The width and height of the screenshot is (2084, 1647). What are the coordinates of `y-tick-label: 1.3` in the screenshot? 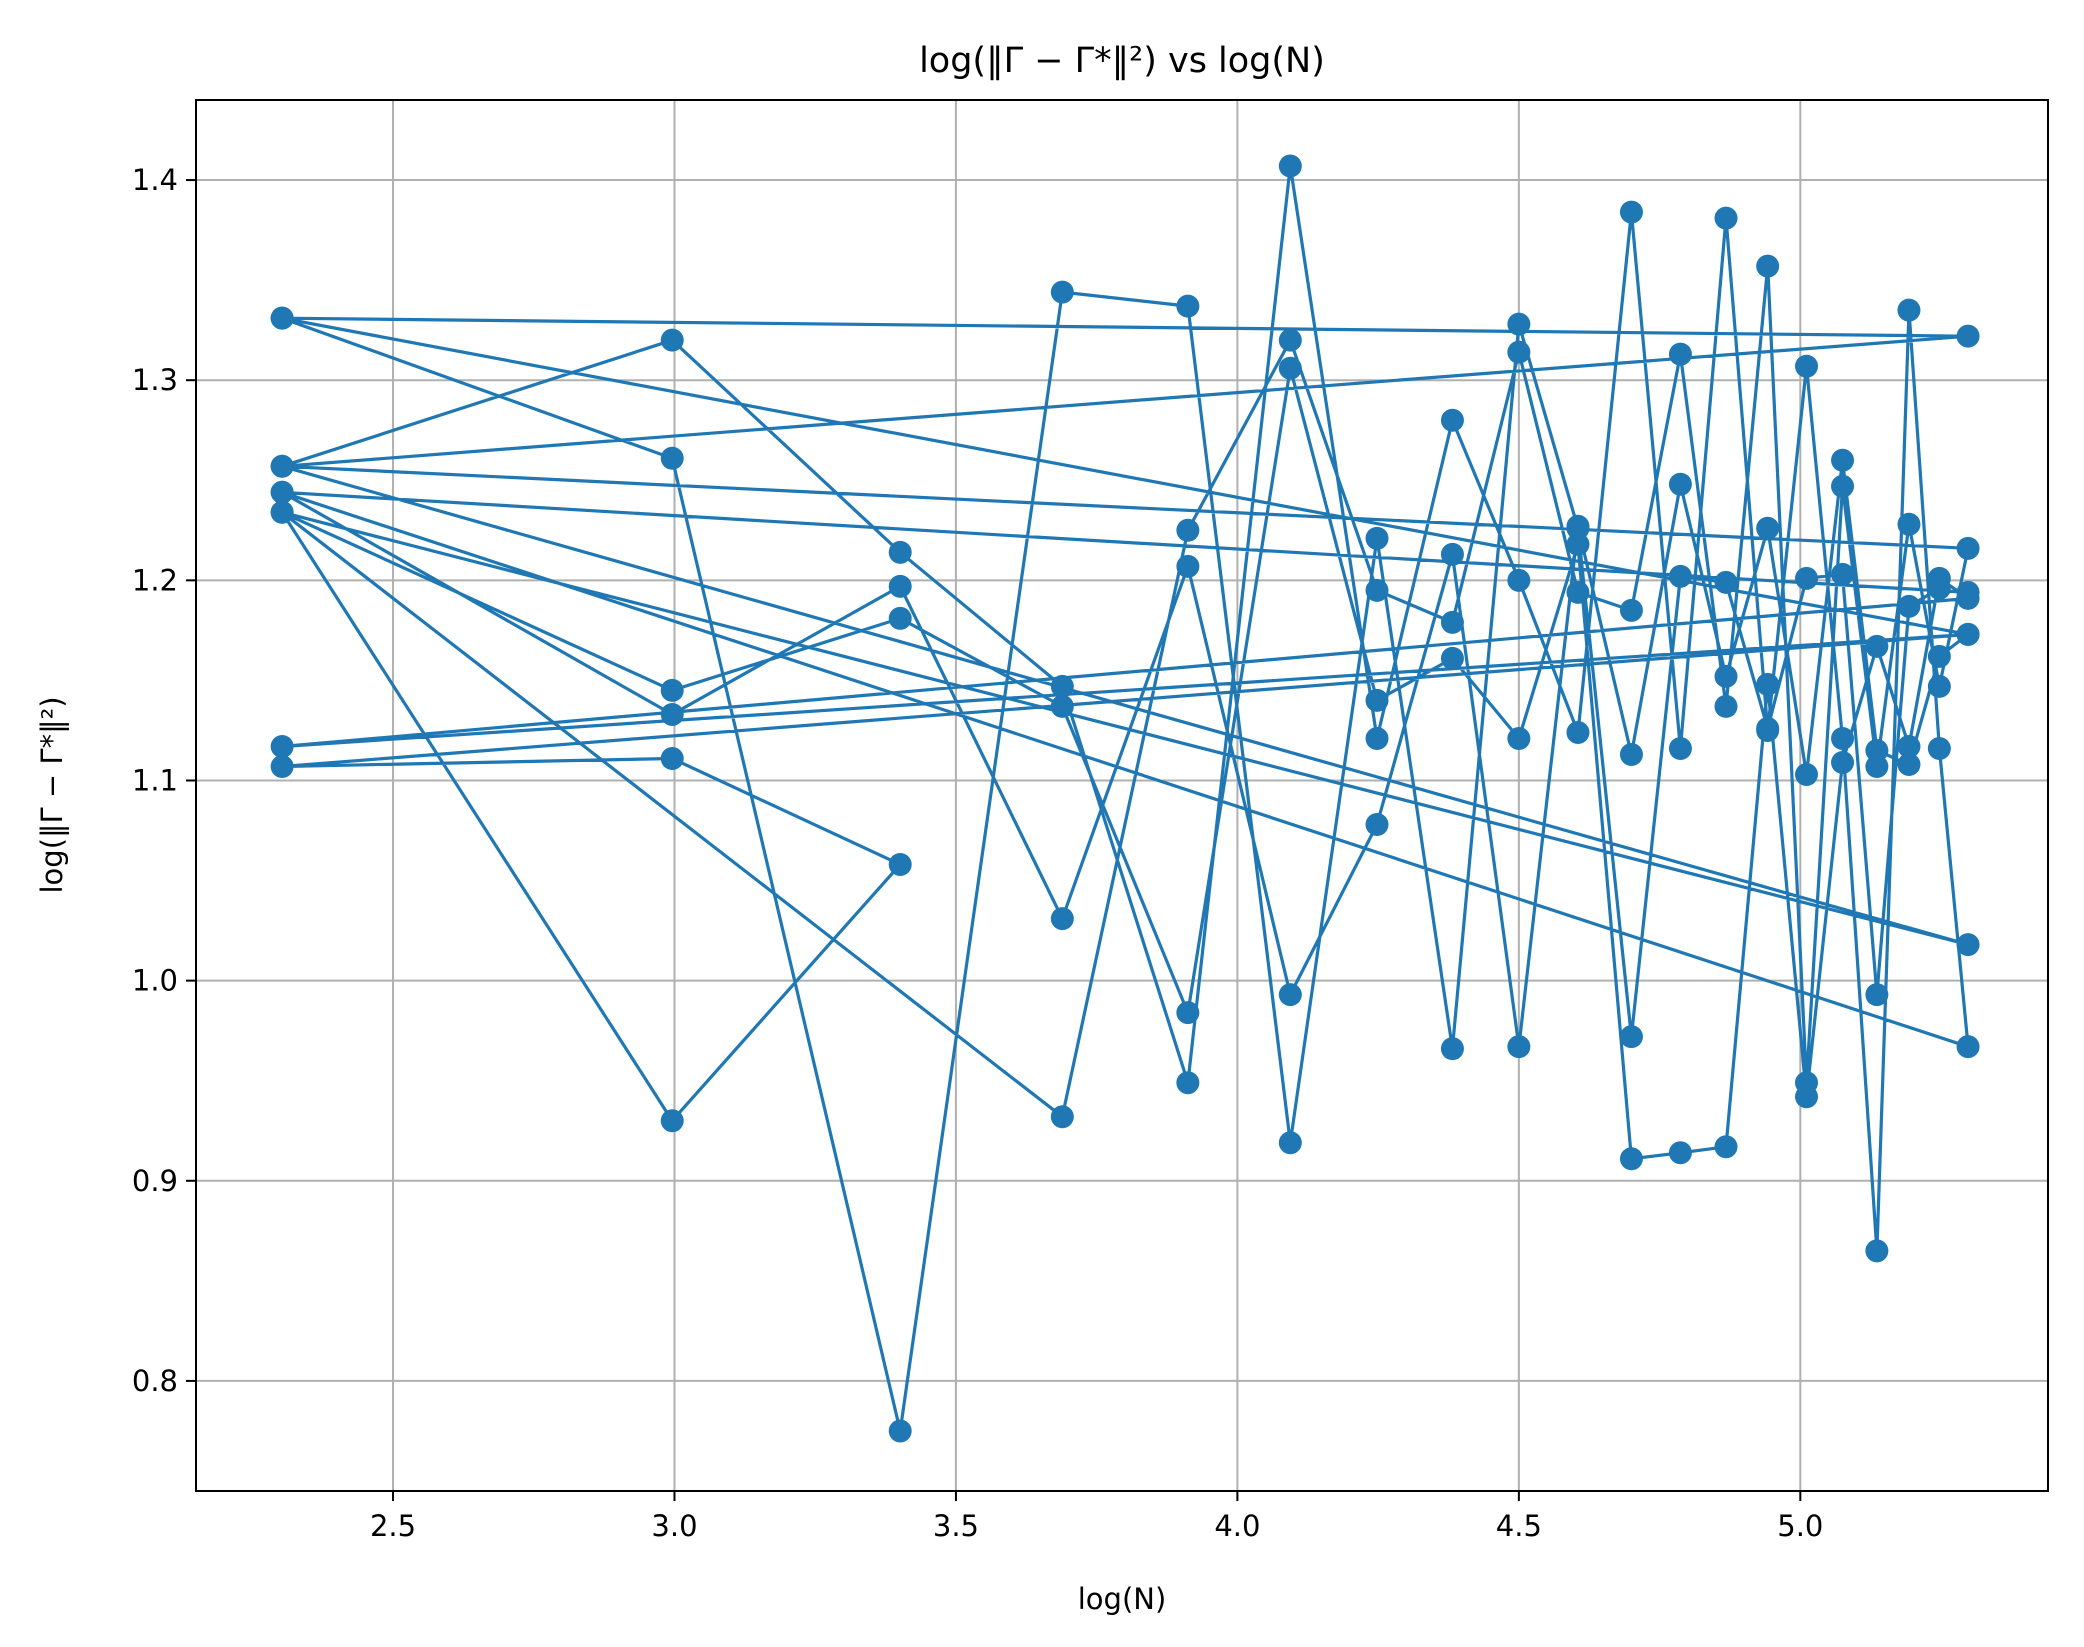 It's located at (155, 380).